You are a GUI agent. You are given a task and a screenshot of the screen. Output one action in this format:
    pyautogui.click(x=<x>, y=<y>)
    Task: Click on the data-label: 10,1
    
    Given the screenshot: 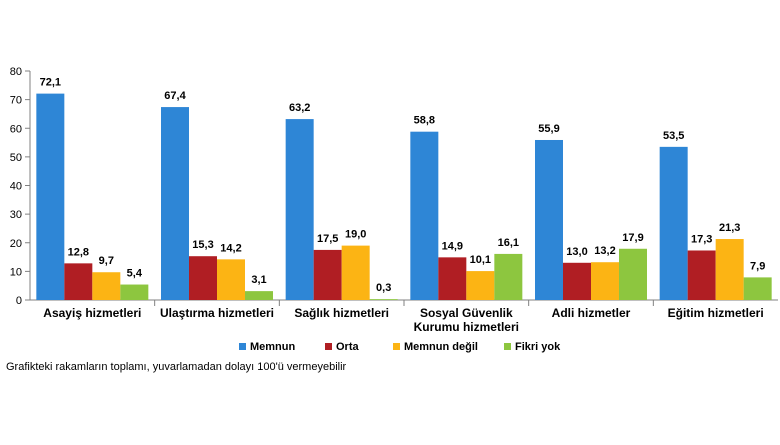 What is the action you would take?
    pyautogui.click(x=480, y=260)
    